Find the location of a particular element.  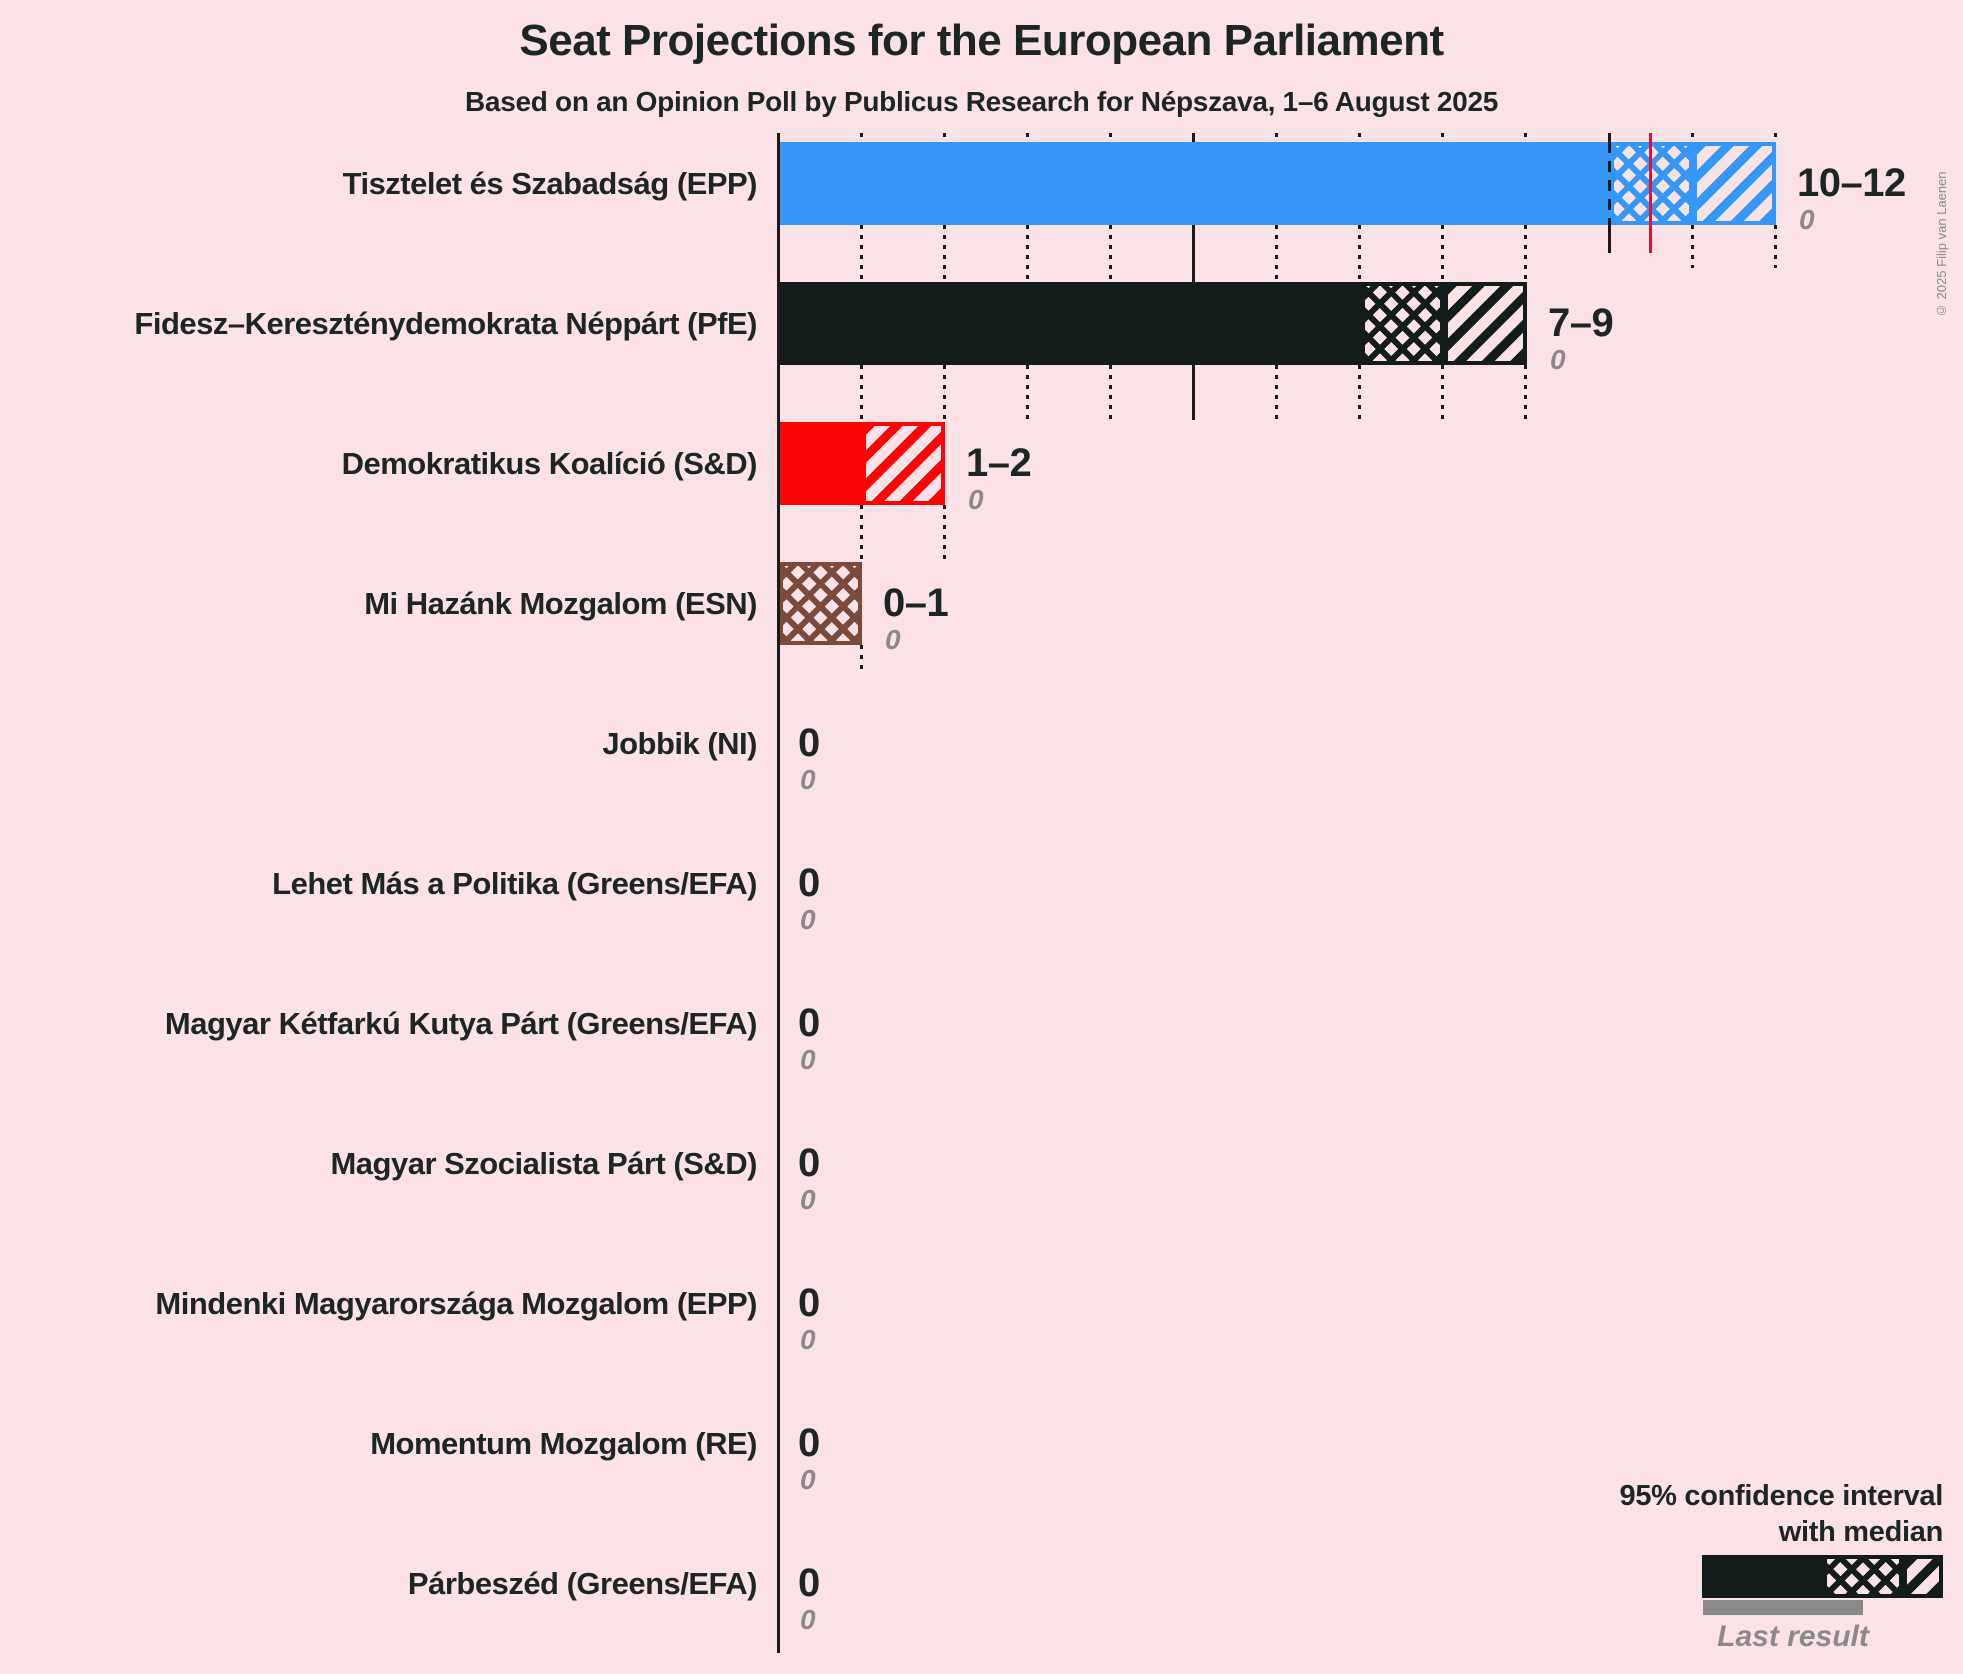

party-label: Magyar Kétfarkú Kutya Párt (Greens/EFA) is located at coordinates (461, 1023).